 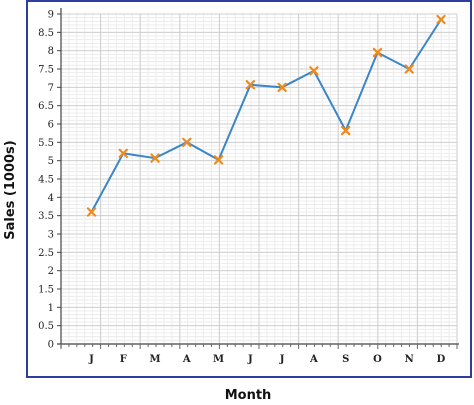 I want to click on y-tick-label: 0.5, so click(x=46, y=326).